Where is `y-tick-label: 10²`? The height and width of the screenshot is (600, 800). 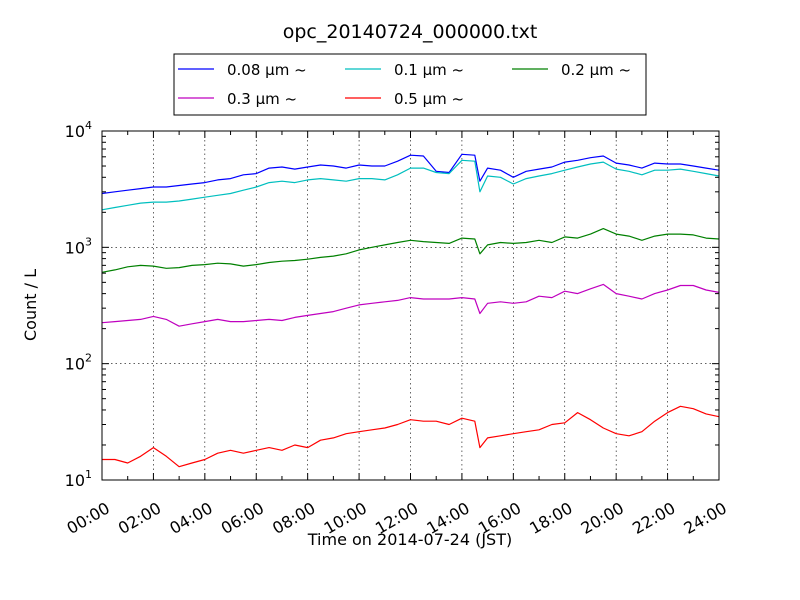 y-tick-label: 10² is located at coordinates (78, 363).